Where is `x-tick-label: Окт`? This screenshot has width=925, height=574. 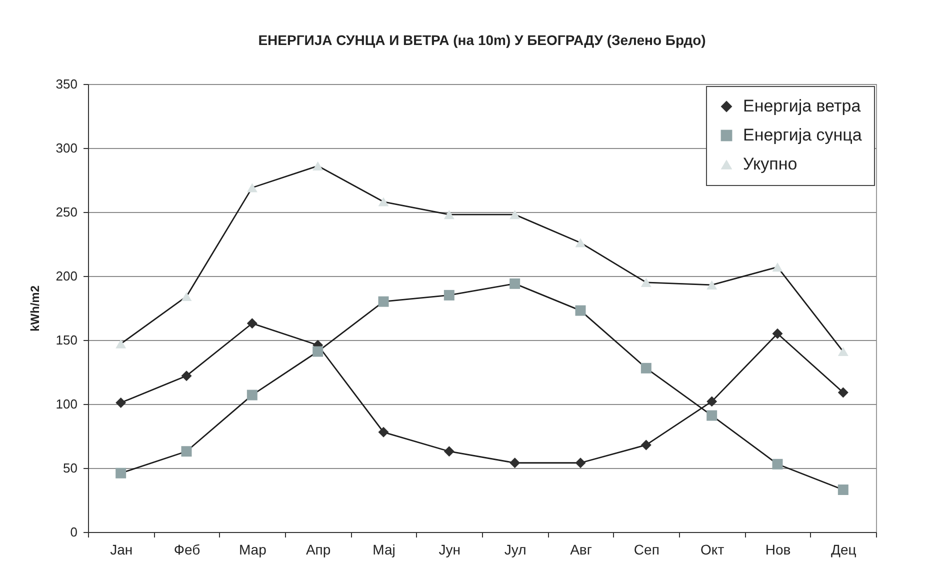 x-tick-label: Окт is located at coordinates (712, 550).